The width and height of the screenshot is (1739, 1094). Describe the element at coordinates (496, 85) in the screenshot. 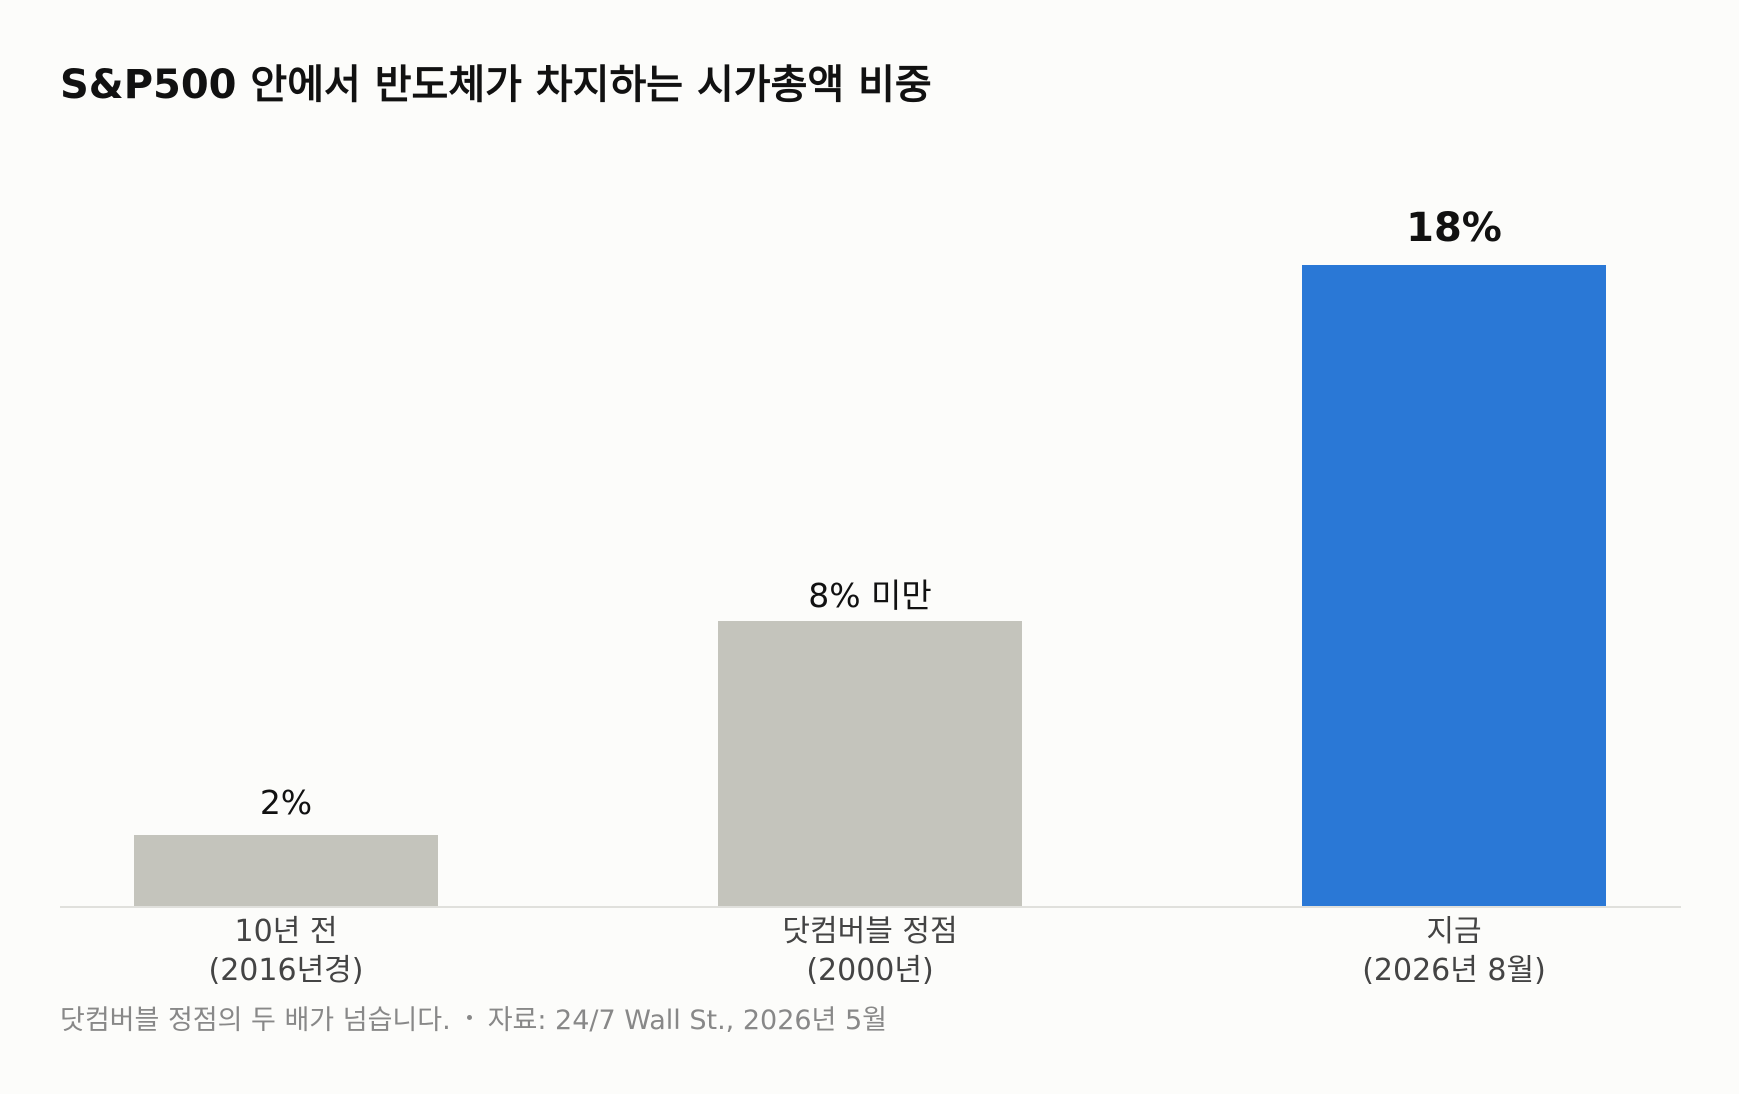

I see `chart-title: S&P500 안에서 반도체가 차지하는 시가총액 비중` at that location.